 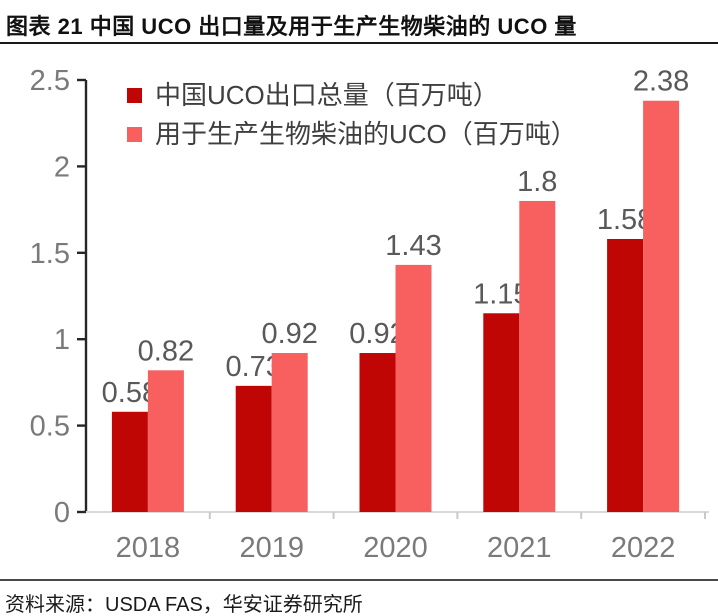 What do you see at coordinates (537, 182) in the screenshot?
I see `bar-value-label: 1.8` at bounding box center [537, 182].